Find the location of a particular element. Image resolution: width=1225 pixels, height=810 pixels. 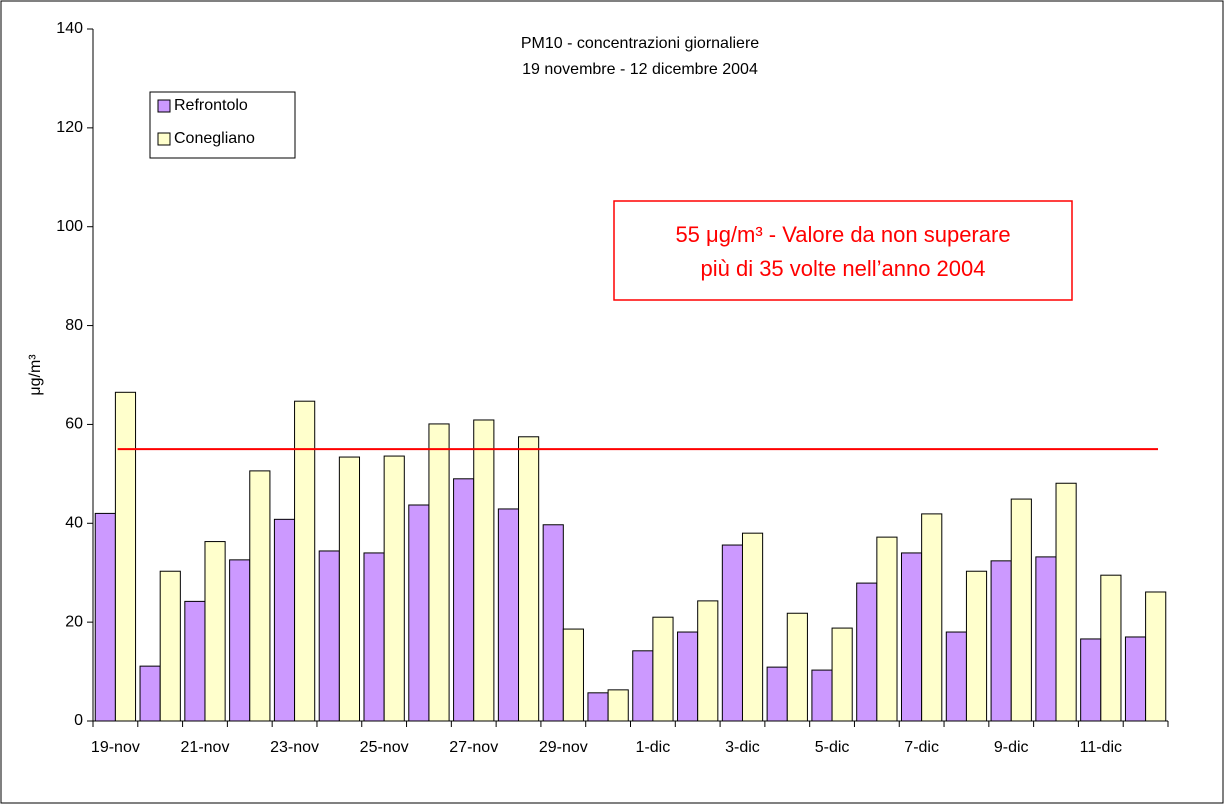

x-tick-label: 27-nov is located at coordinates (473, 747).